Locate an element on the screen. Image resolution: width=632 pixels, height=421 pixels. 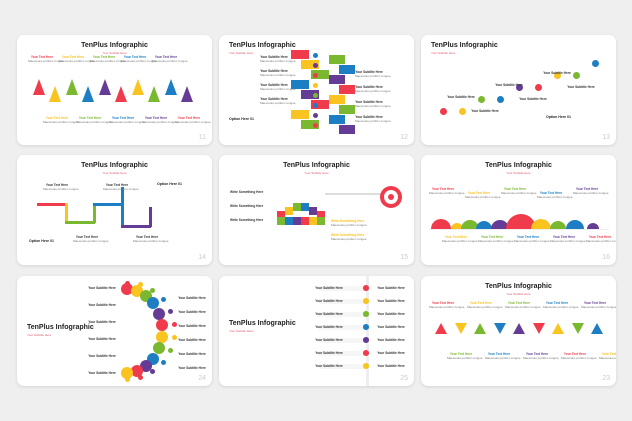
triangle-marker is located at coordinates (480, 328).